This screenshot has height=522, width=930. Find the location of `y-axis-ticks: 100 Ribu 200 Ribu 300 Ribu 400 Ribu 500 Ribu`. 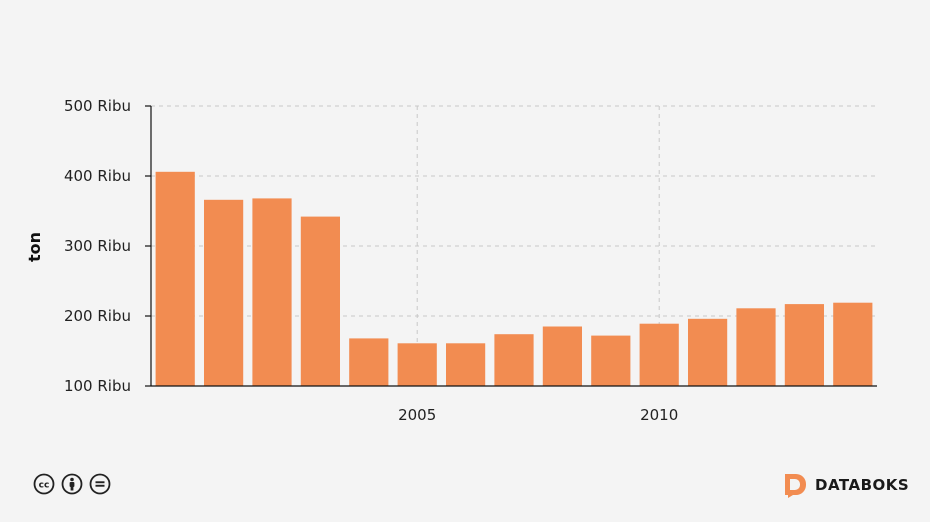

y-axis-ticks: 100 Ribu 200 Ribu 300 Ribu 400 Ribu 500 Ribu is located at coordinates (107, 246).